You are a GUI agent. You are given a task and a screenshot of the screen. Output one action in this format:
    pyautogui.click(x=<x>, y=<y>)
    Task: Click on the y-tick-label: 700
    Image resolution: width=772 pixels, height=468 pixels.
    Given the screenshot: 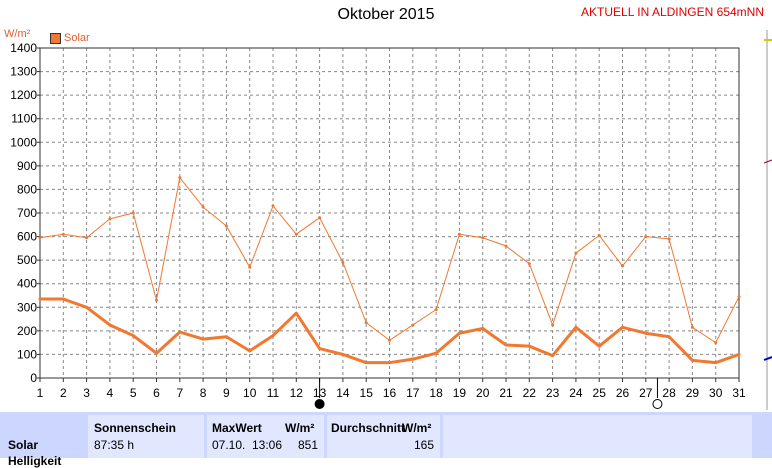 What is the action you would take?
    pyautogui.click(x=27, y=213)
    